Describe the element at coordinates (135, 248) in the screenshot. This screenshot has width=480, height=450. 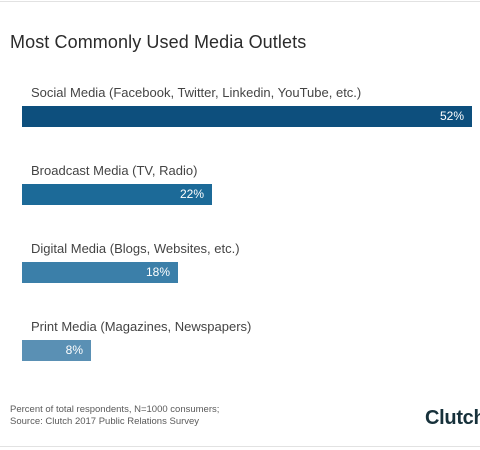
I see `bar-label: Digital Media (Blogs, Websites, etc.)` at that location.